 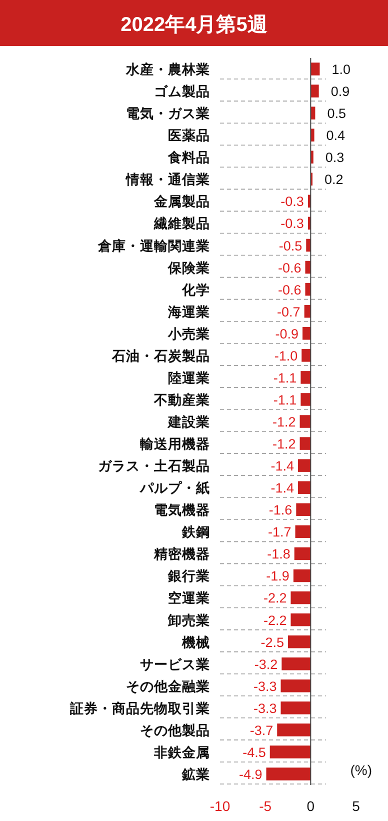 I want to click on y-tick-label: 不動産業, so click(x=181, y=399).